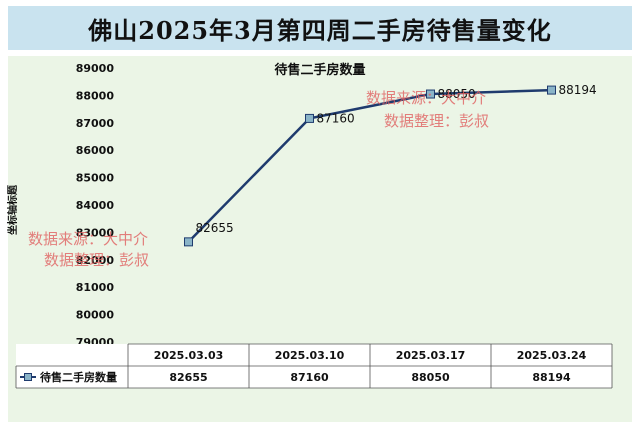 Image resolution: width=640 pixels, height=428 pixels. What do you see at coordinates (430, 377) in the screenshot?
I see `table-value-cell: 88050` at bounding box center [430, 377].